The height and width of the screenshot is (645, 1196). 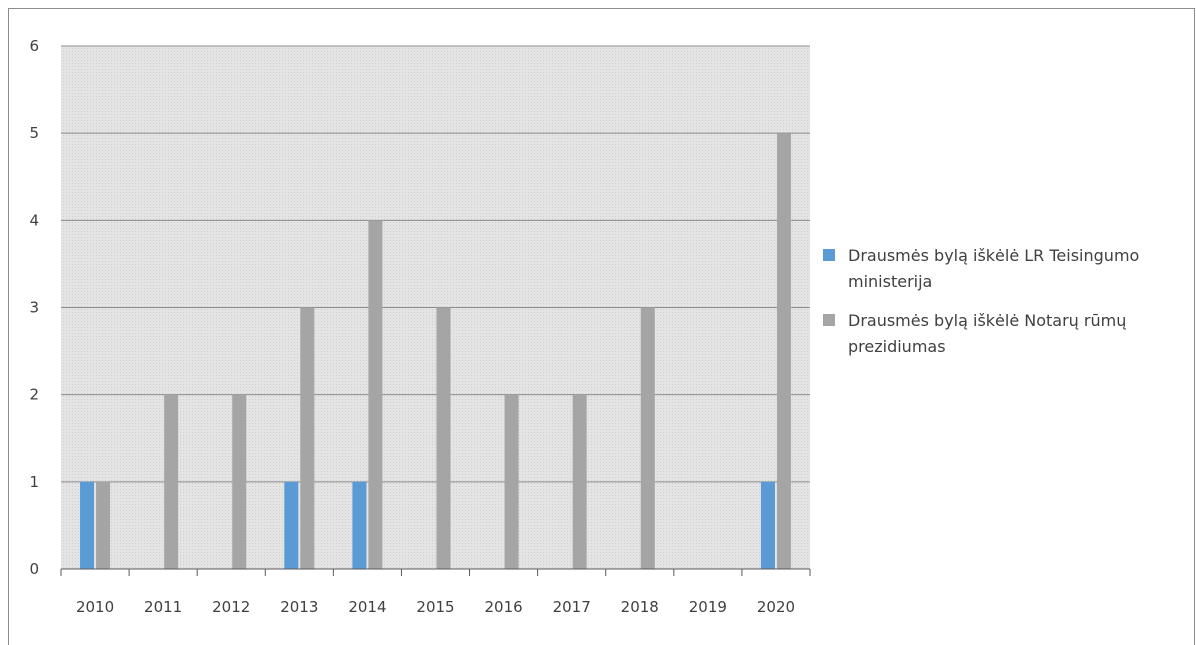 What do you see at coordinates (34, 395) in the screenshot?
I see `y-tick-label: 2` at bounding box center [34, 395].